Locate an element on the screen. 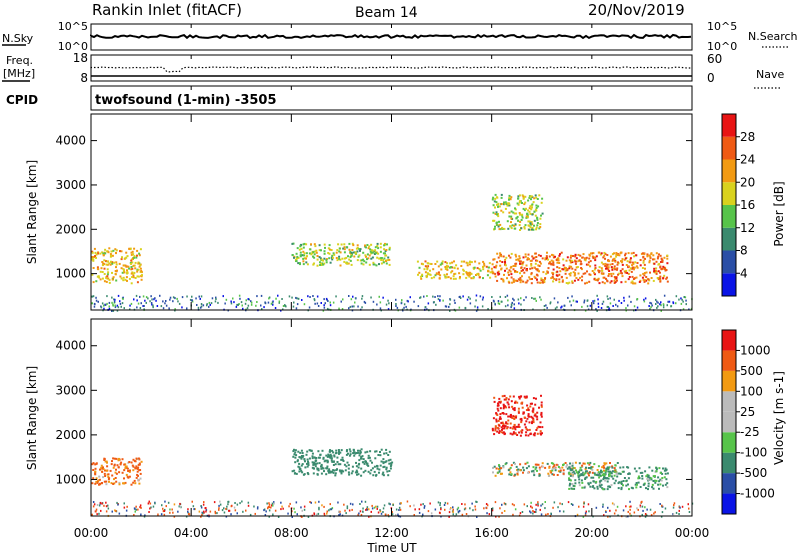  colorbar-frame is located at coordinates (729, 422).